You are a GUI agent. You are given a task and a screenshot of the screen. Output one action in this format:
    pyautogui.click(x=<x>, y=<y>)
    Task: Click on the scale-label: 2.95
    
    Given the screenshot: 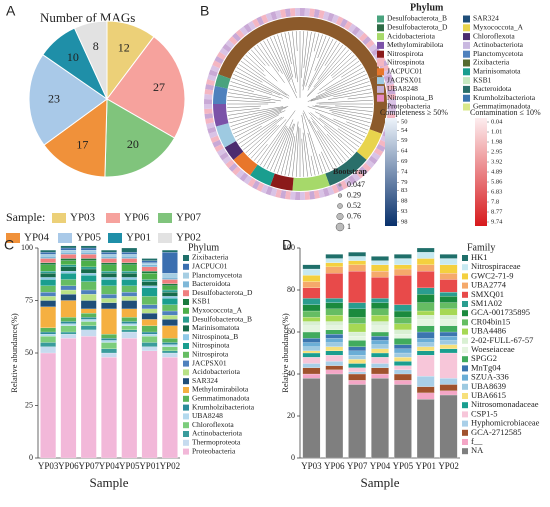 What is the action you would take?
    pyautogui.click(x=496, y=151)
    